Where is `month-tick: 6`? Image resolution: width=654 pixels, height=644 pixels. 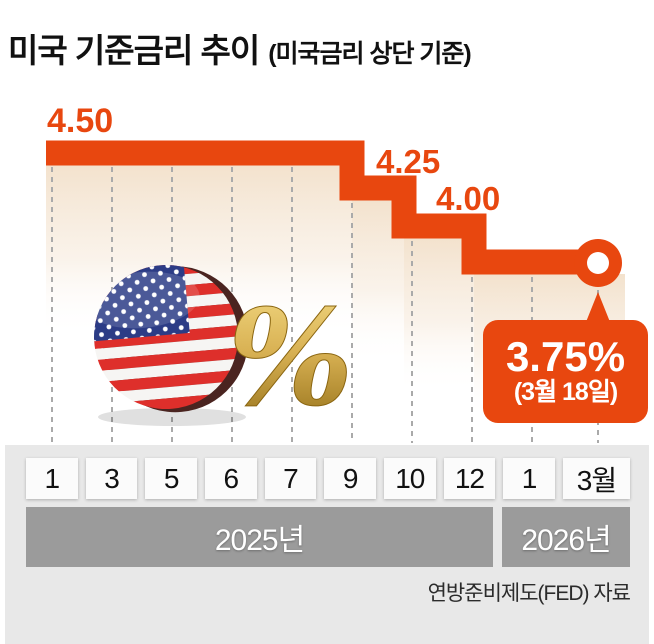 month-tick: 6 is located at coordinates (230, 478).